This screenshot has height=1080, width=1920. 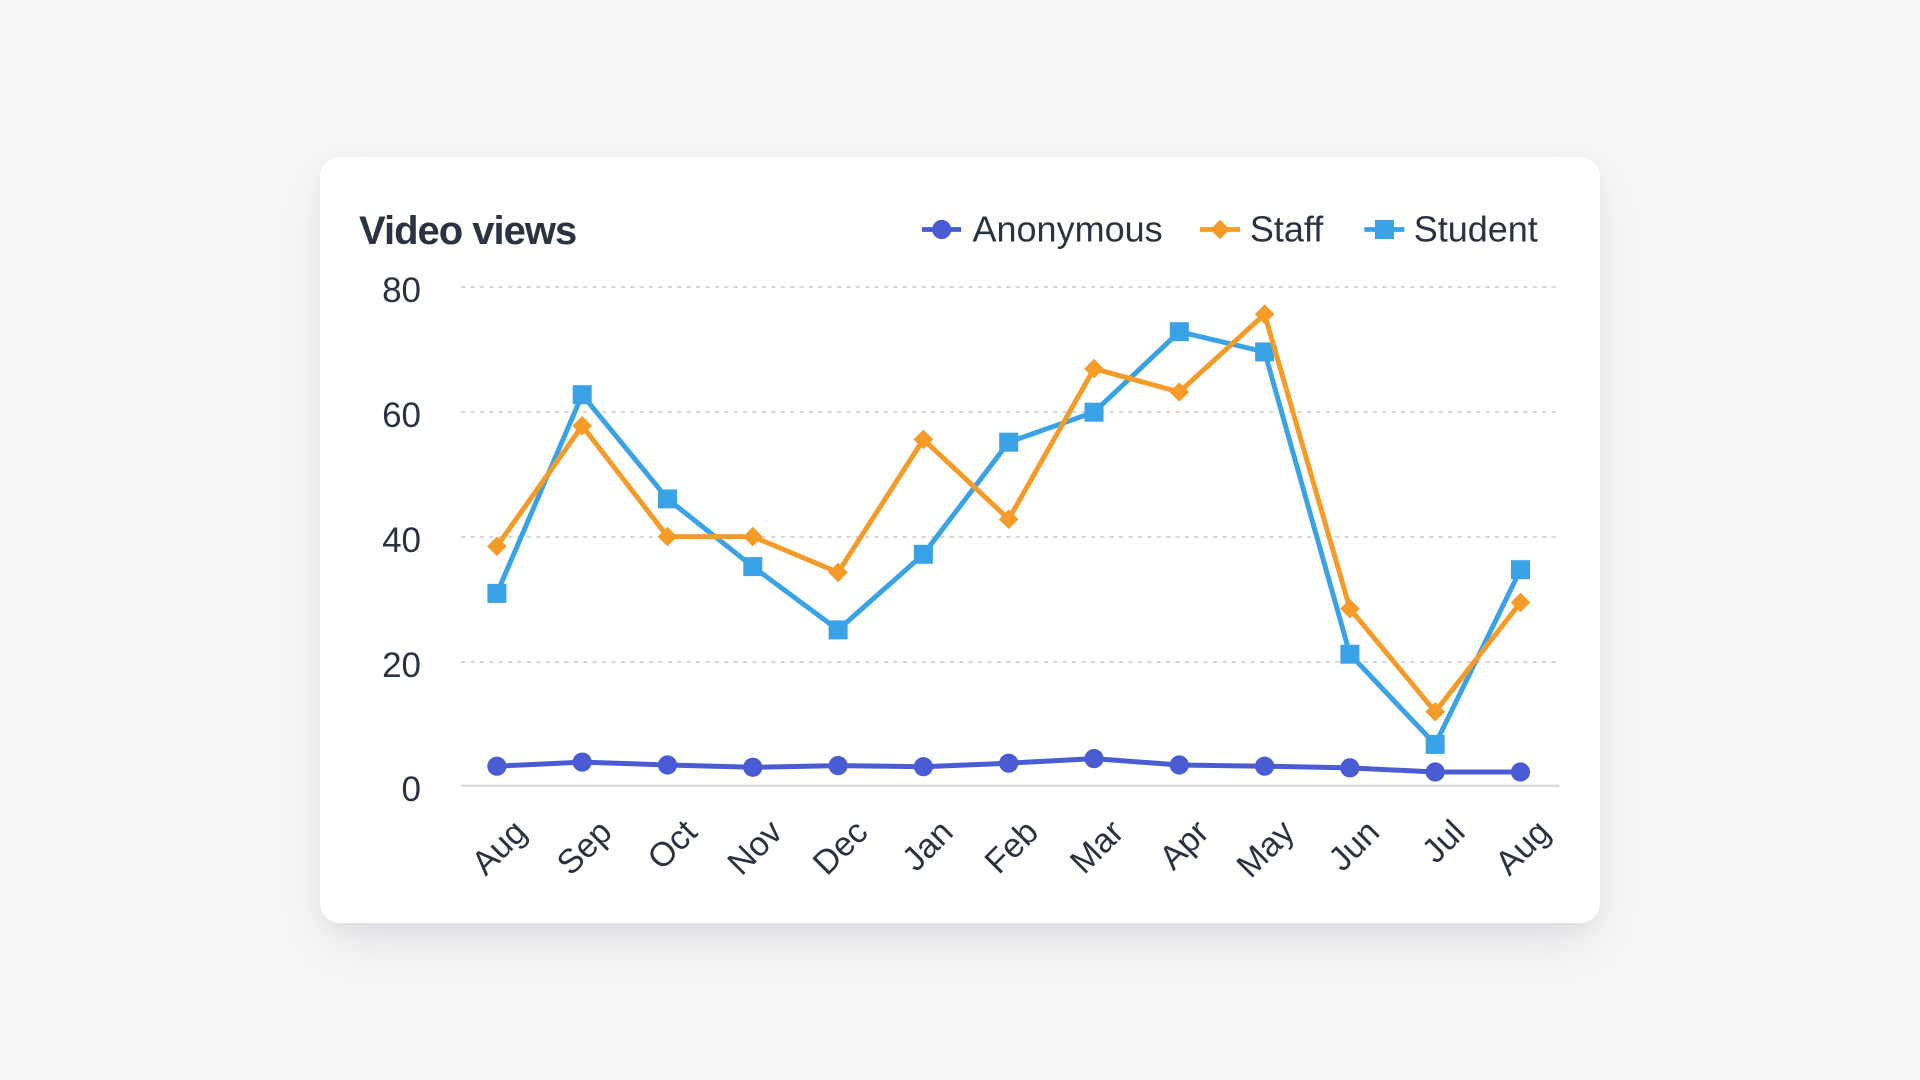 I want to click on svg-text: Anonymous, so click(x=1068, y=229).